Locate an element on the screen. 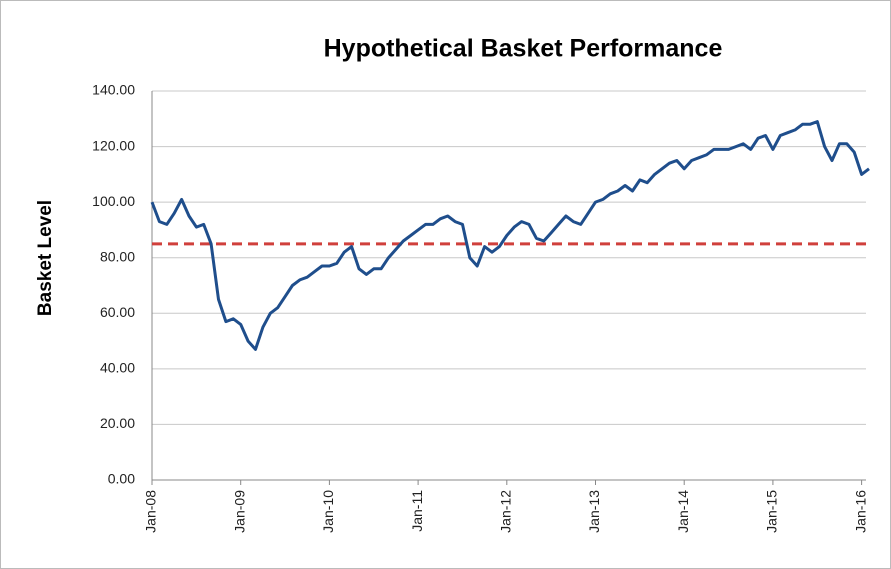  y-tick-label: 100.00 is located at coordinates (113, 201).